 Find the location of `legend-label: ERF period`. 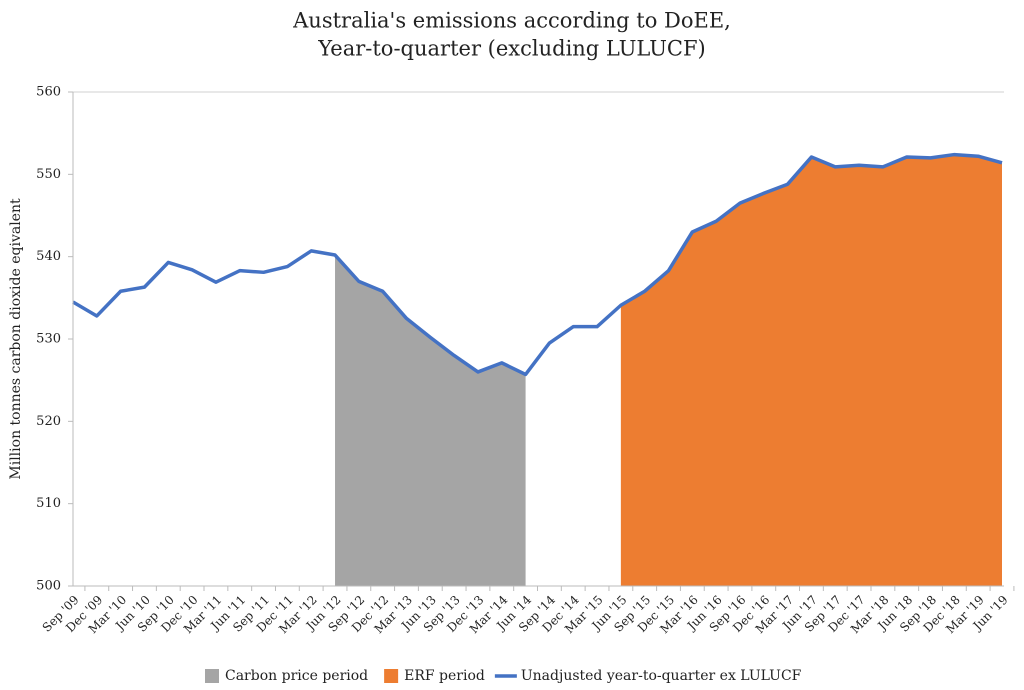

legend-label: ERF period is located at coordinates (444, 676).